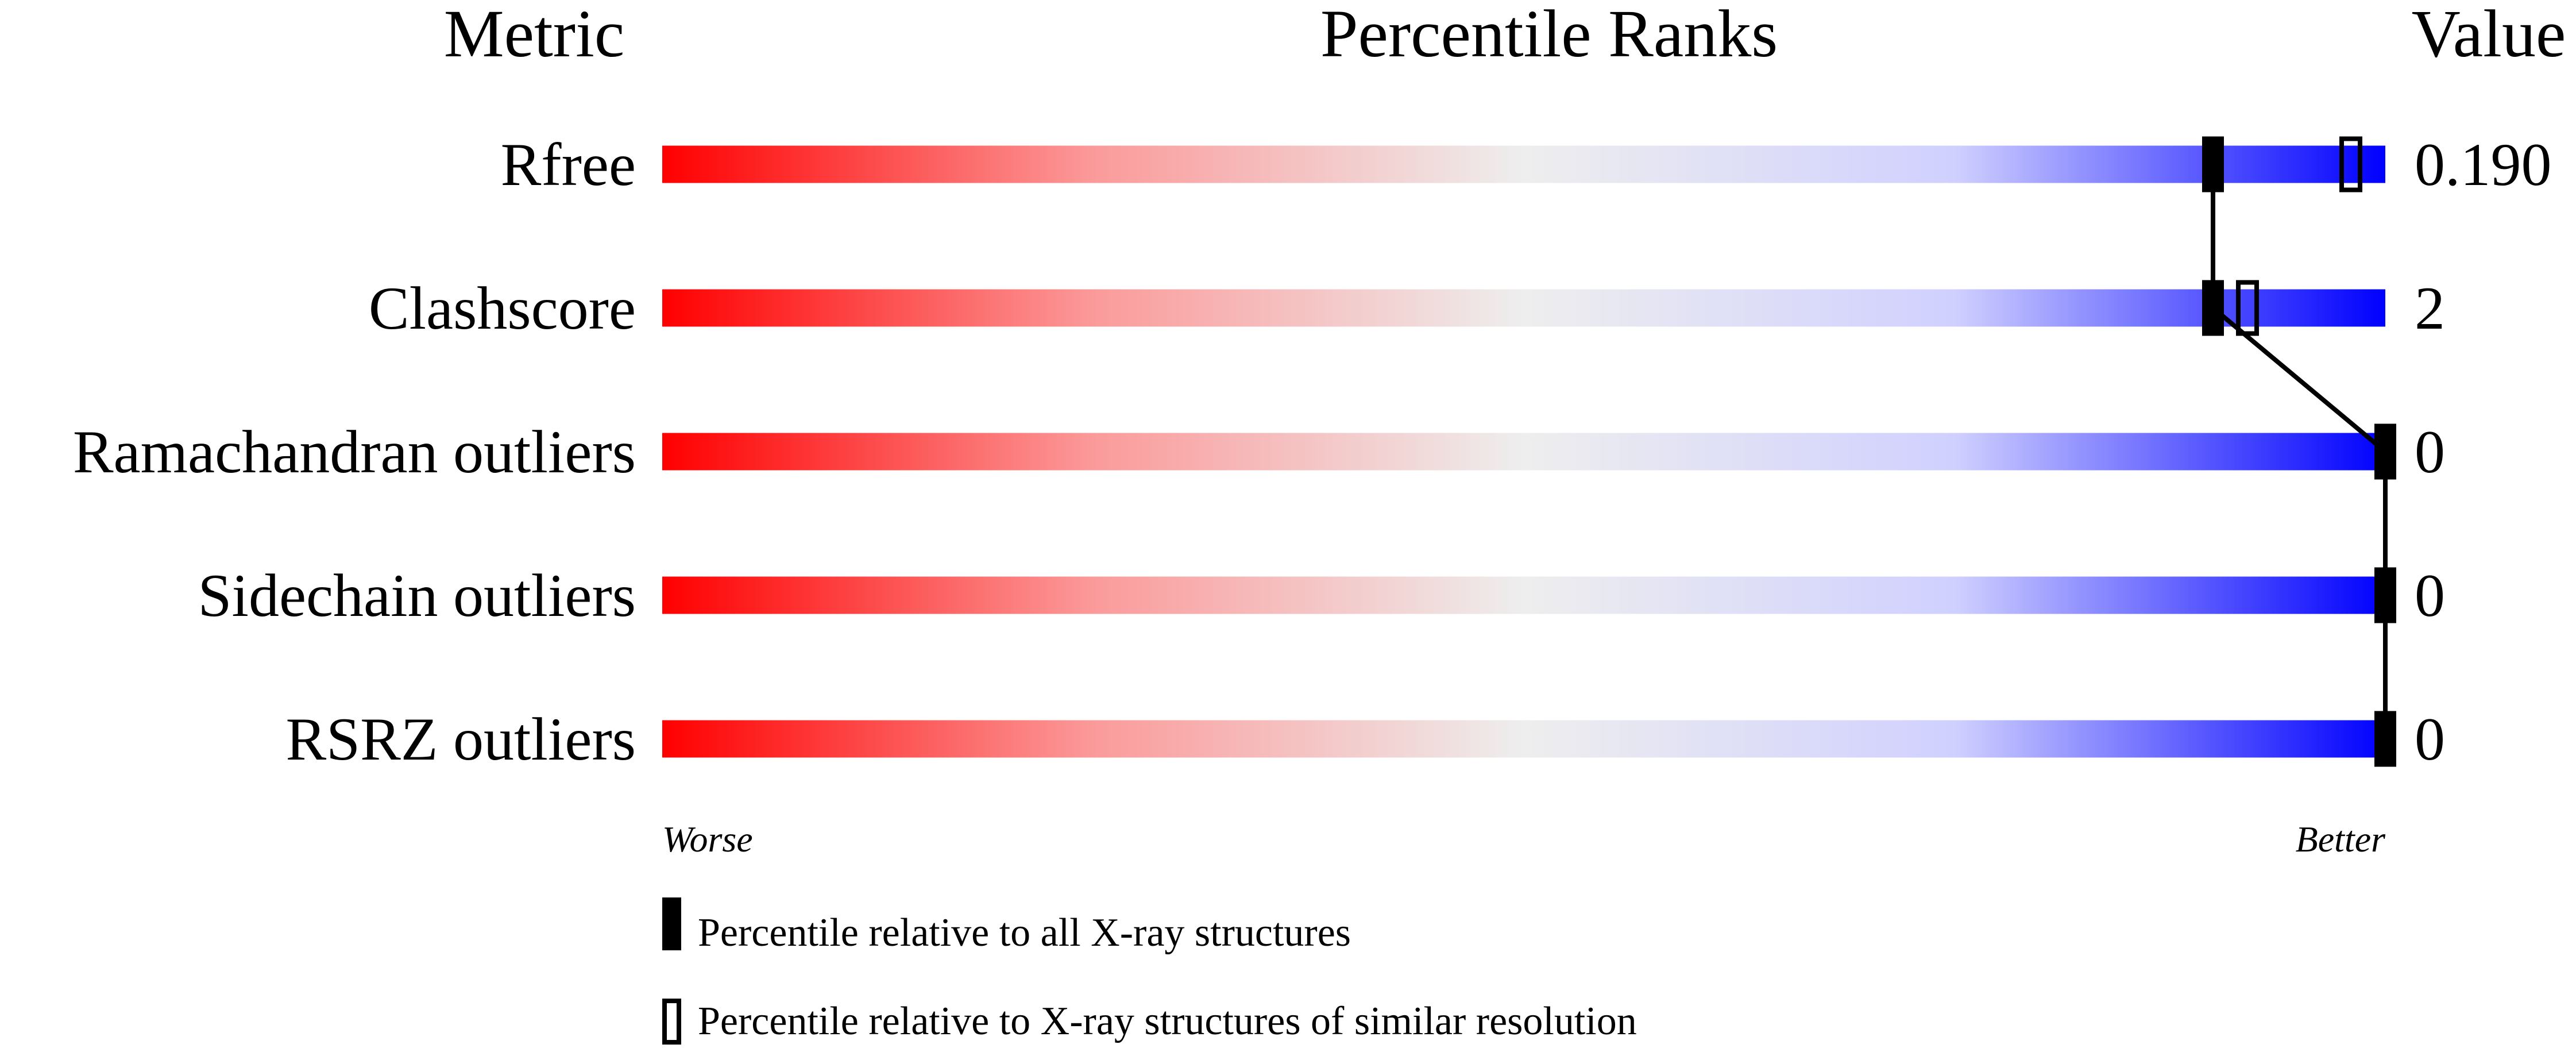  I want to click on metric-label: Sidechain outliers, so click(417, 595).